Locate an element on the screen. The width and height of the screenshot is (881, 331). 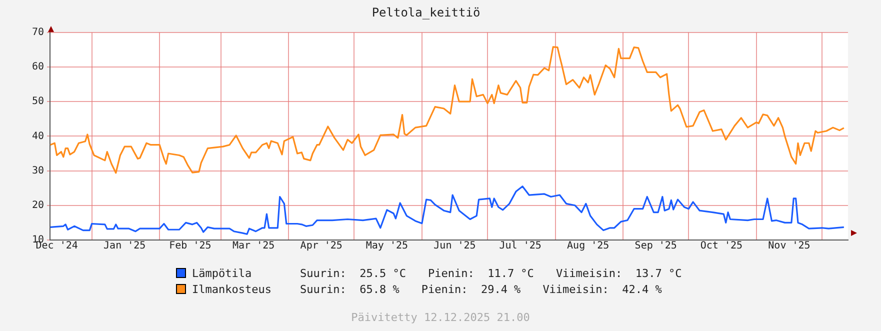
text: Pienin: 29.4 % is located at coordinates (471, 289).